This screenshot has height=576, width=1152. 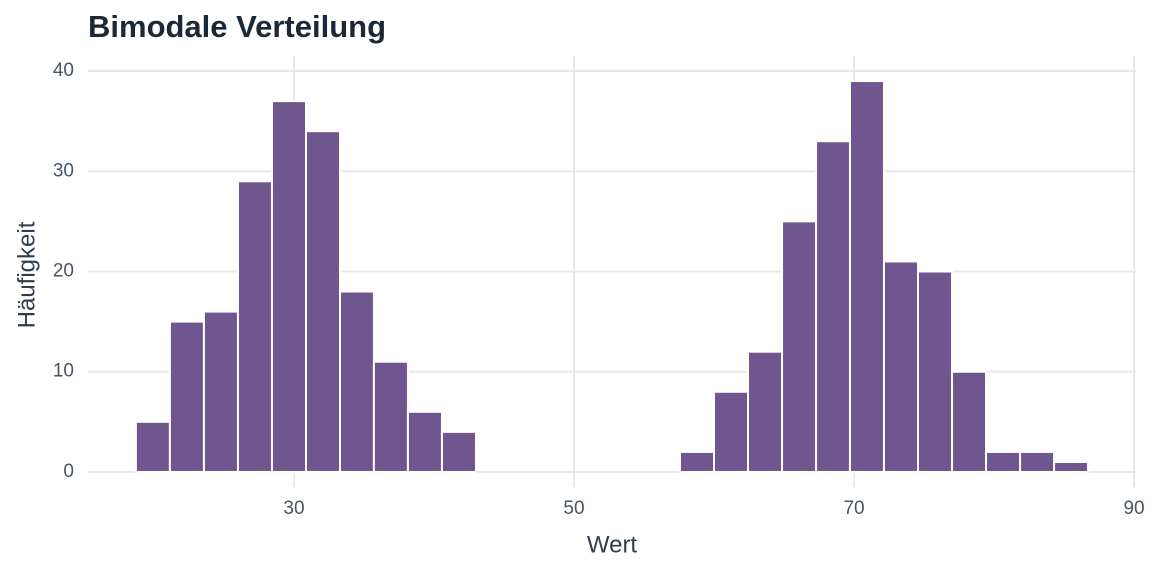 What do you see at coordinates (853, 508) in the screenshot?
I see `x-tick-label: 70` at bounding box center [853, 508].